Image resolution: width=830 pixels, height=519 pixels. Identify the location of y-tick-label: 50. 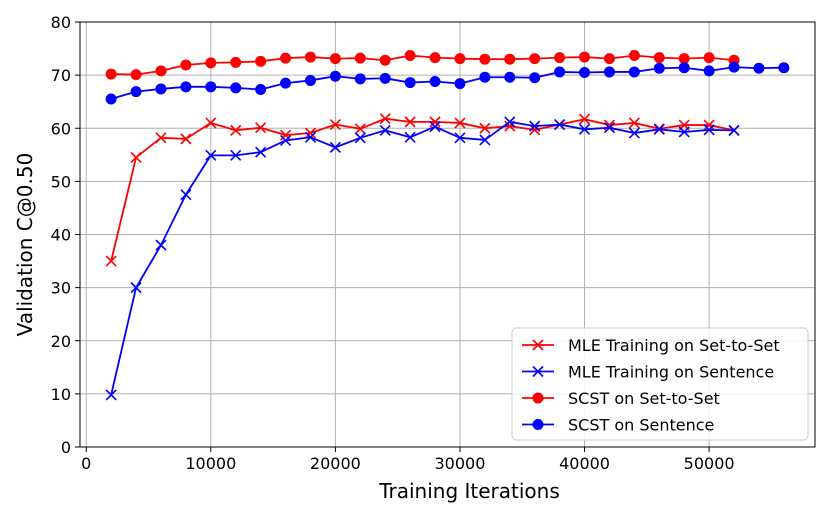
(61, 181).